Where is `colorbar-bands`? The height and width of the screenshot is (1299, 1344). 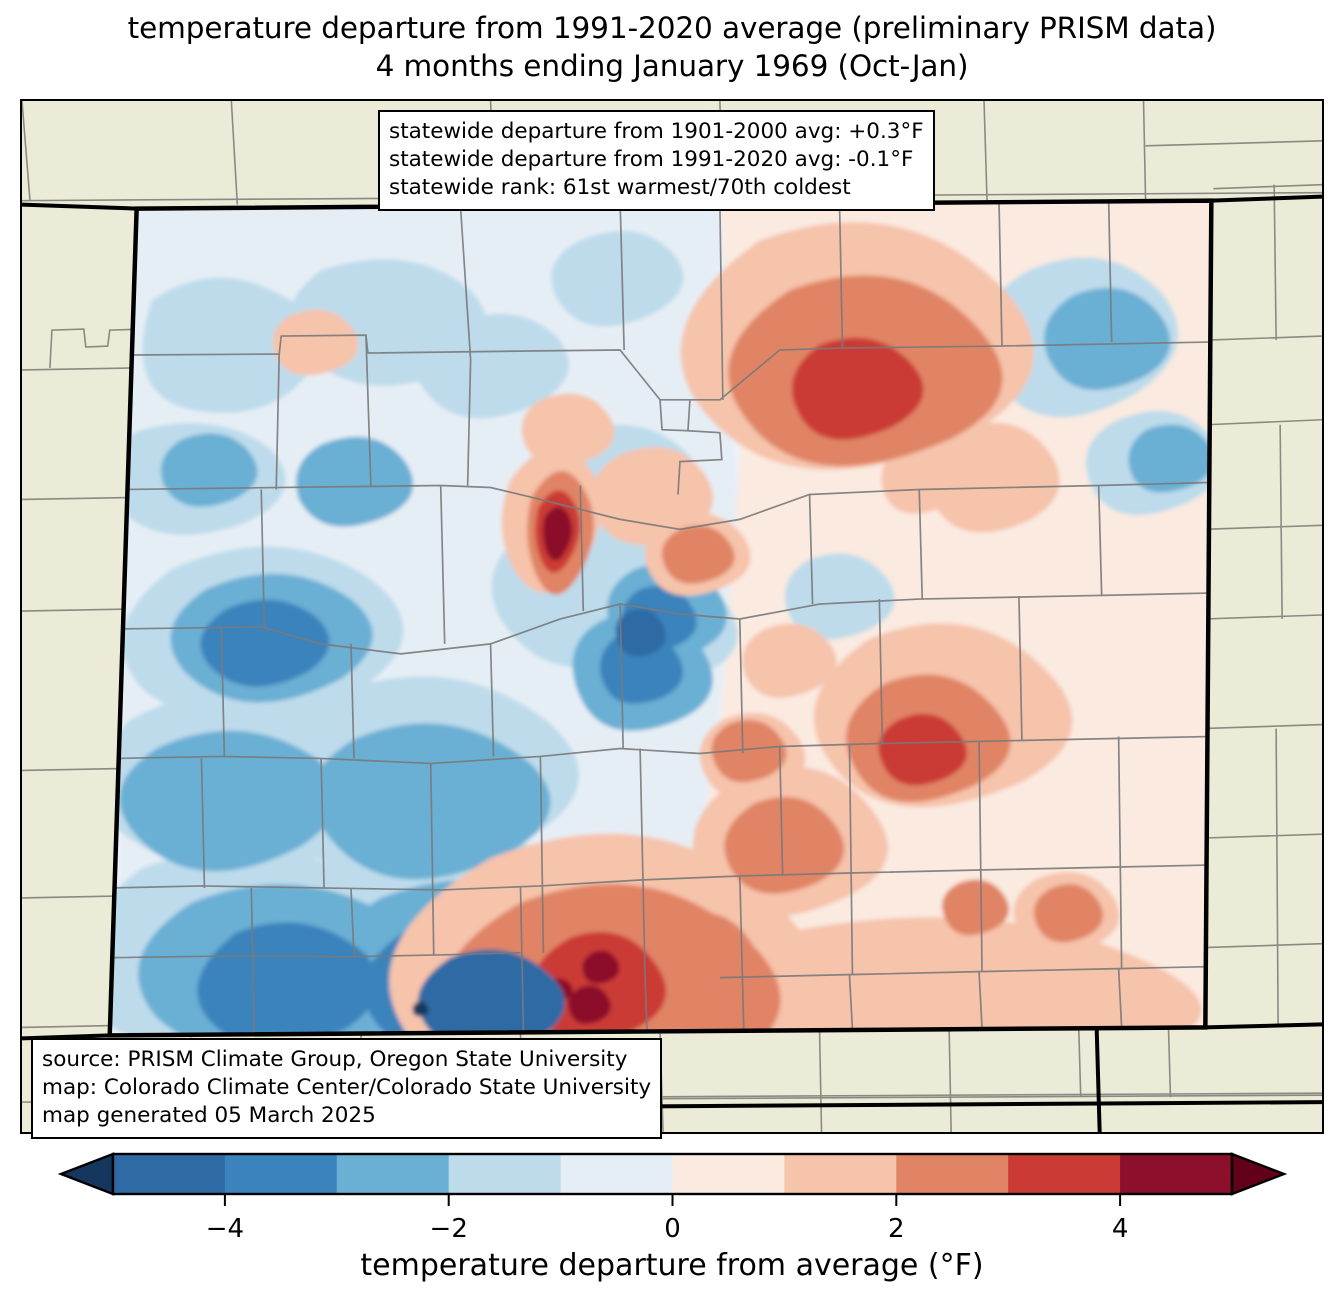
colorbar-bands is located at coordinates (672, 1174).